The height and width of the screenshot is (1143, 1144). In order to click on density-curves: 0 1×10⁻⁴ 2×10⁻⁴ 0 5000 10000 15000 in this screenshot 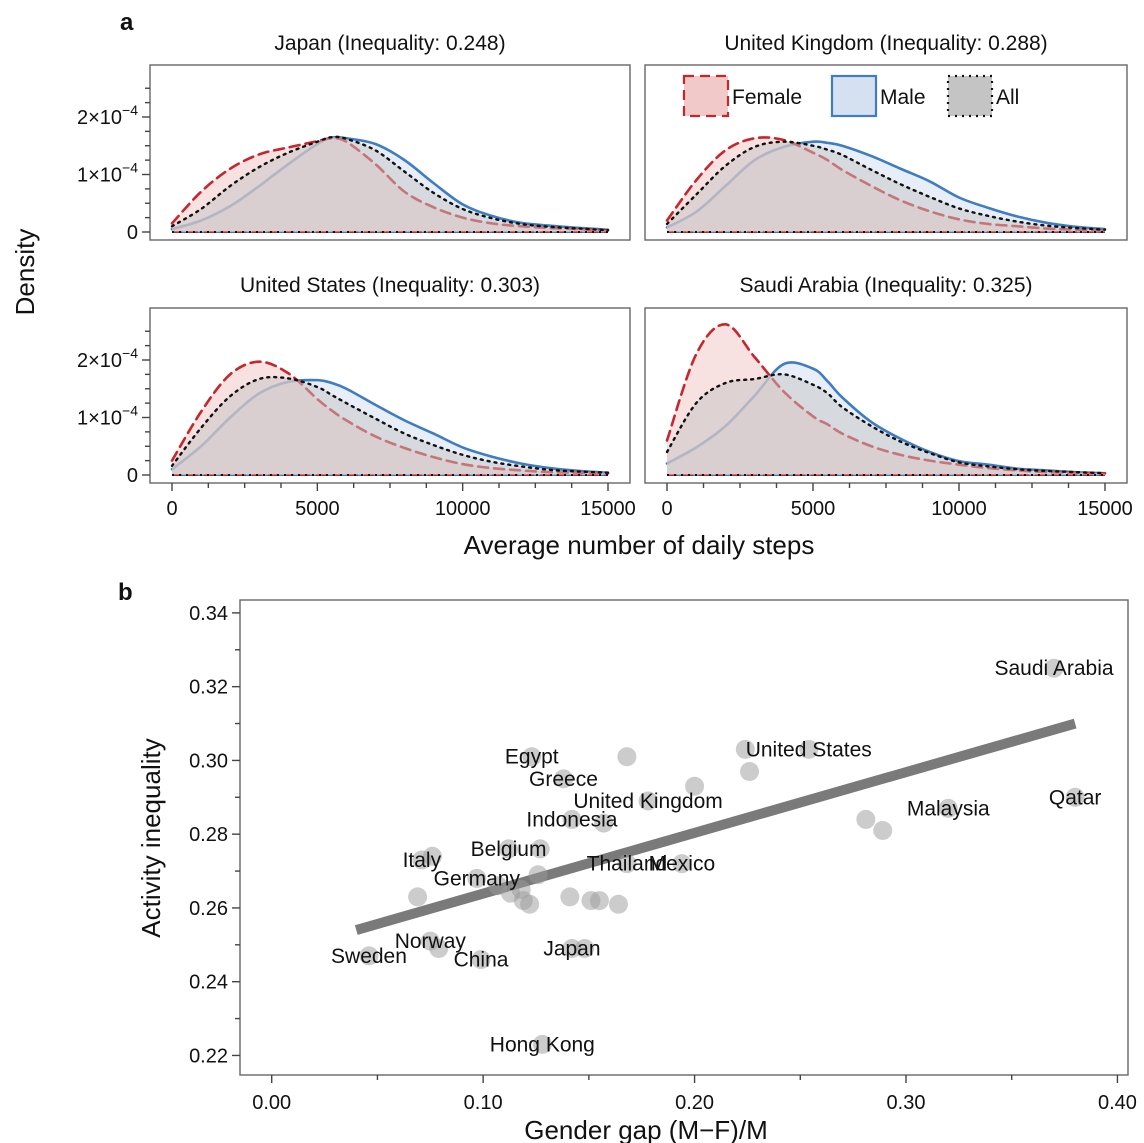, I will do `click(356, 425)`.